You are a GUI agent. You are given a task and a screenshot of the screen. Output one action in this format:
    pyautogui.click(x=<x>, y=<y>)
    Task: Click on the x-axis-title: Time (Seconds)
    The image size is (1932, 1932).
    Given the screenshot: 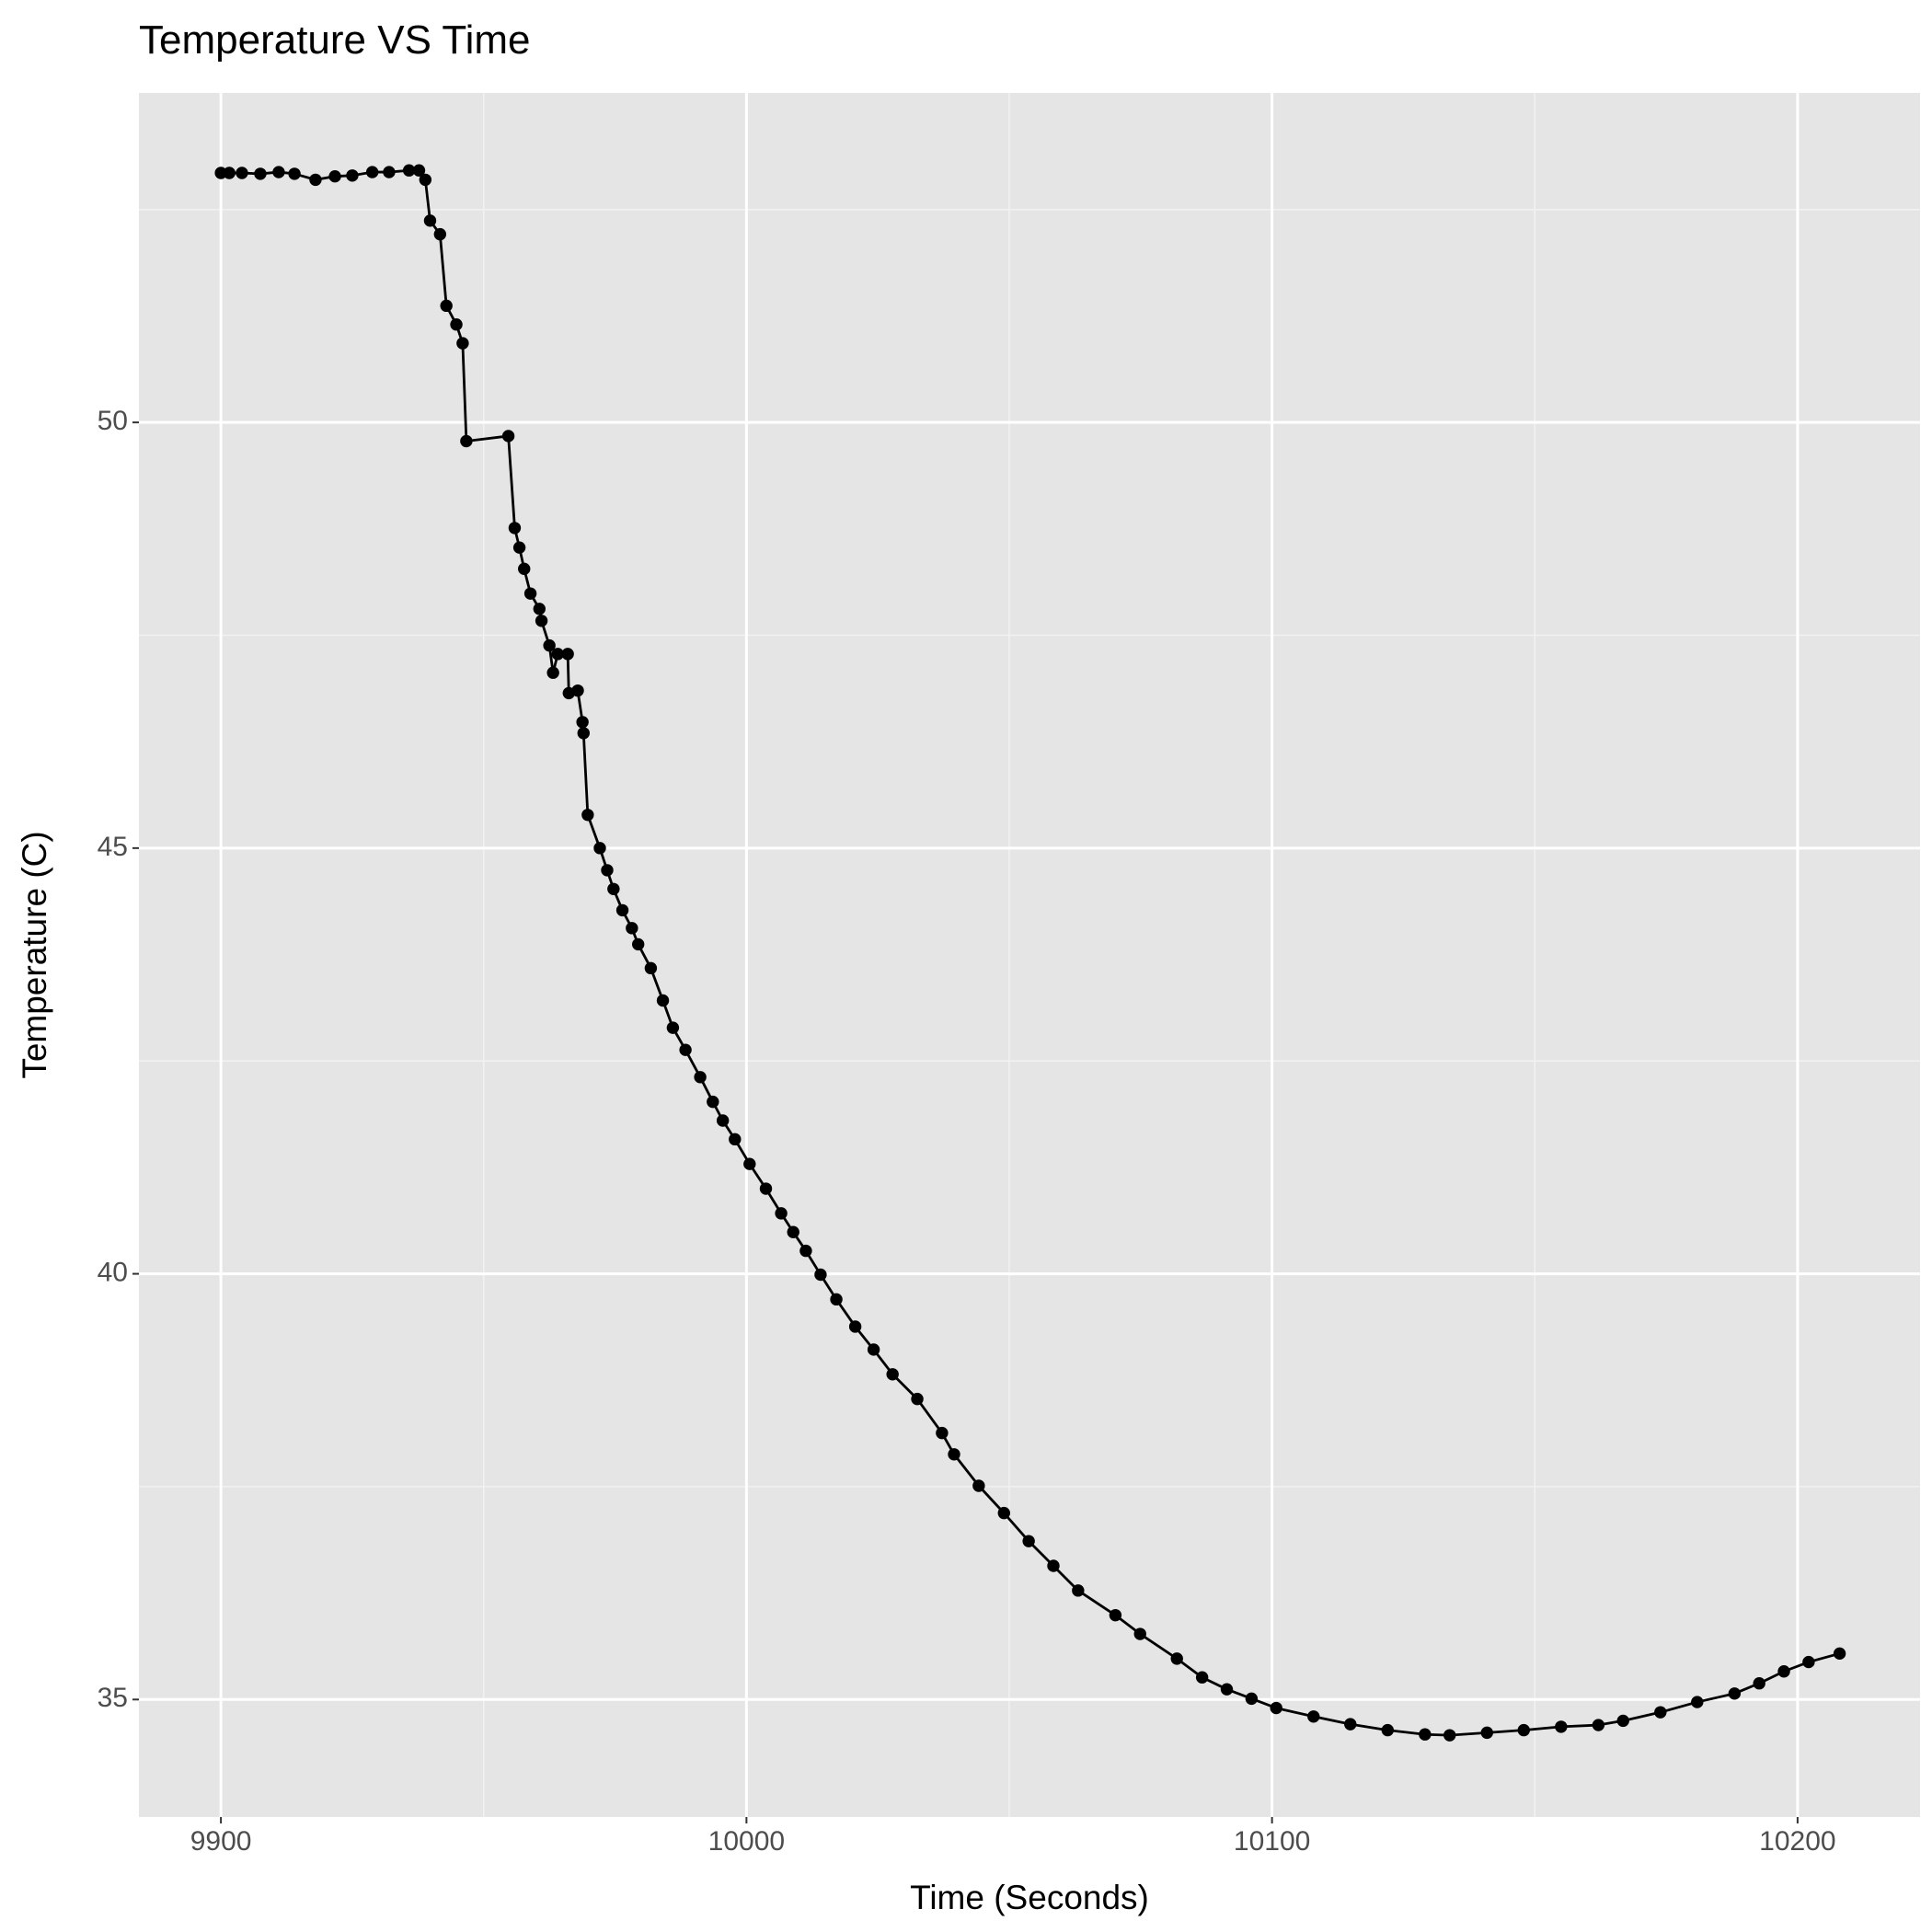 What is the action you would take?
    pyautogui.click(x=1029, y=1897)
    